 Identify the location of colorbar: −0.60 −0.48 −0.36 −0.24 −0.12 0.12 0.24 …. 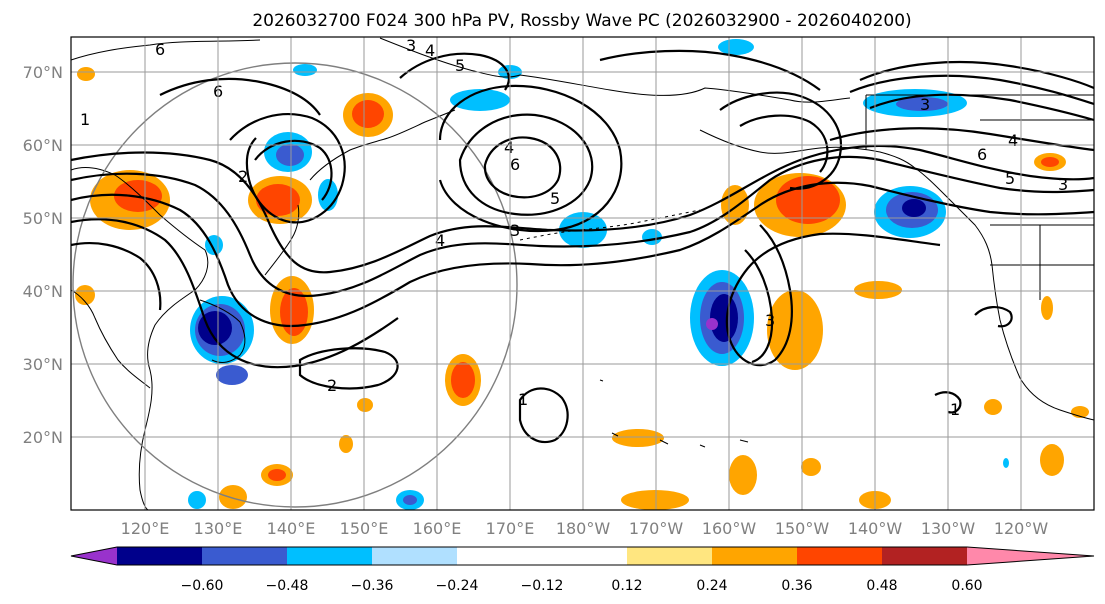
(582, 570).